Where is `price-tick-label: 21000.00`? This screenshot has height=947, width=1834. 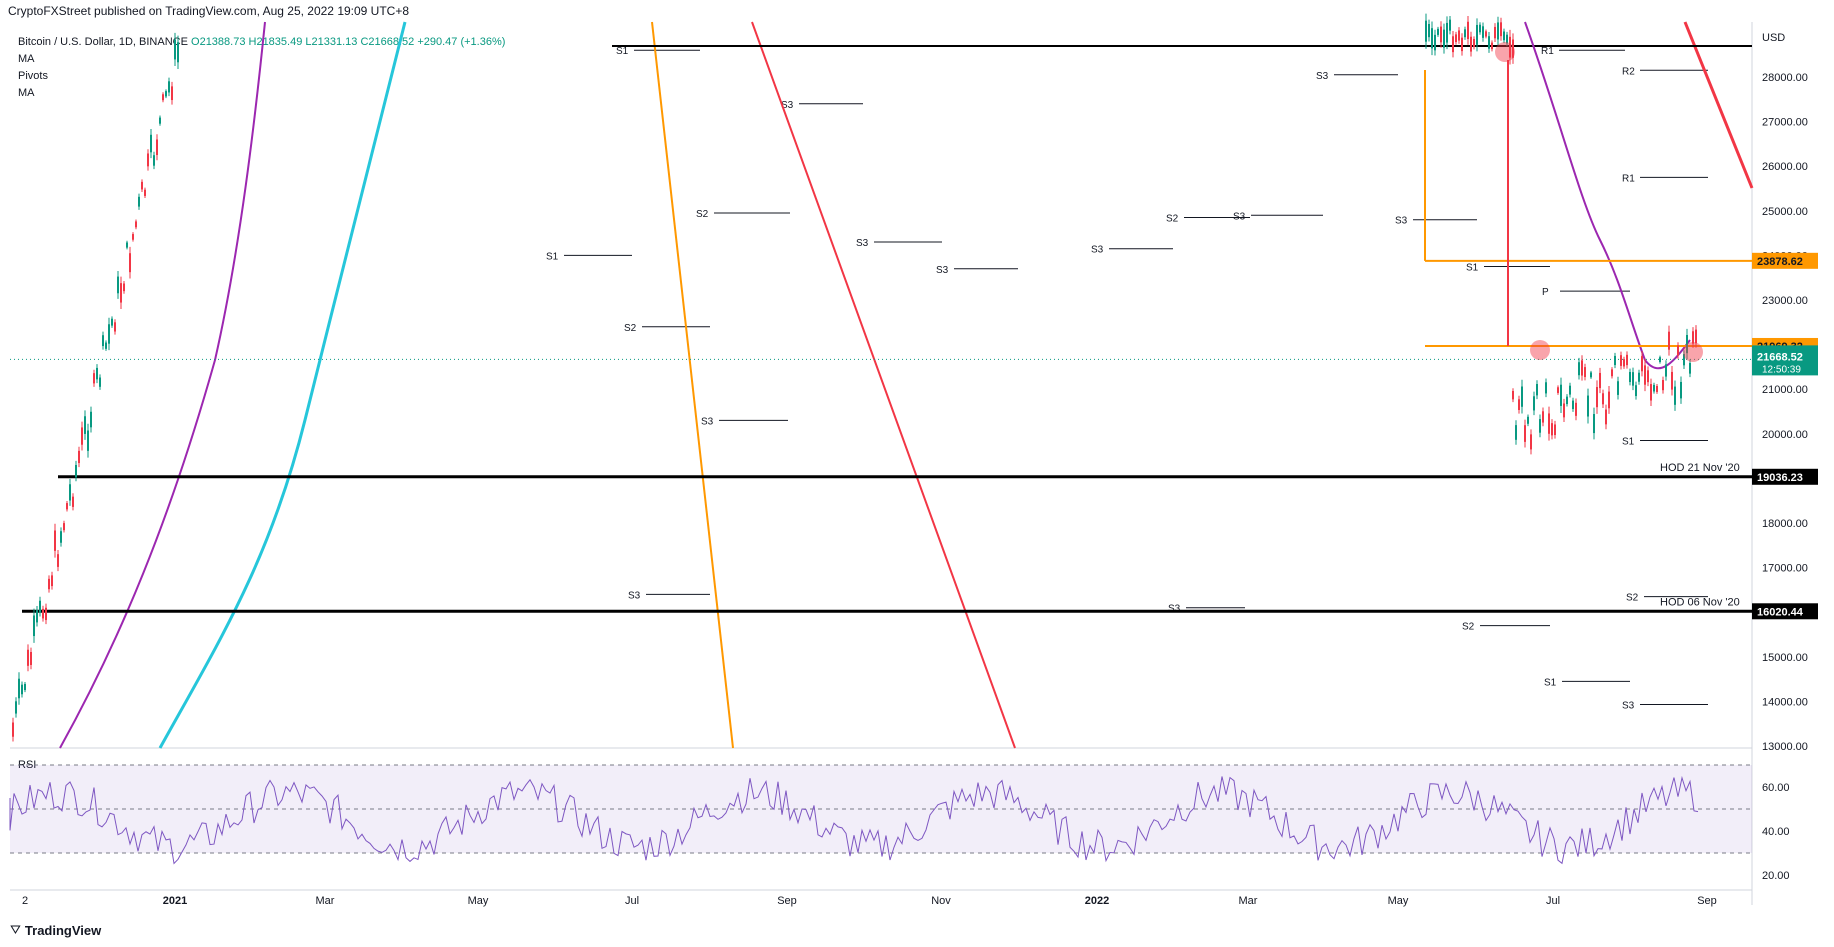 price-tick-label: 21000.00 is located at coordinates (1785, 390).